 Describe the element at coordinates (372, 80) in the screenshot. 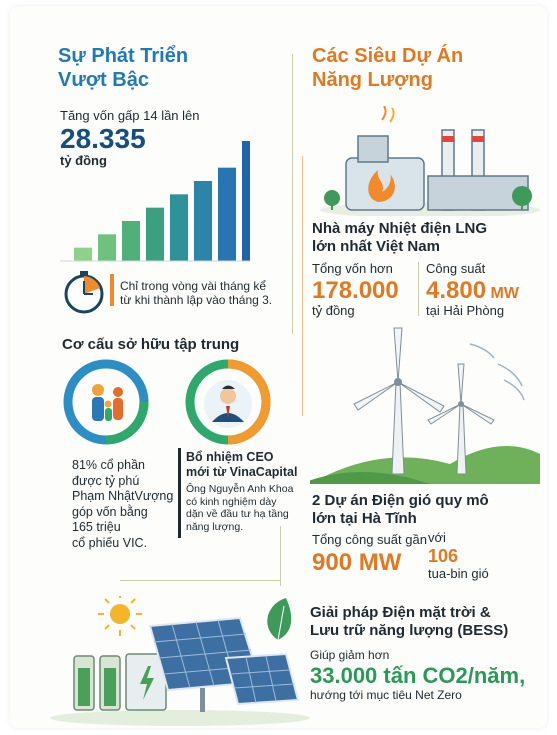

I see `projects-title-line2: Năng Lượng` at that location.